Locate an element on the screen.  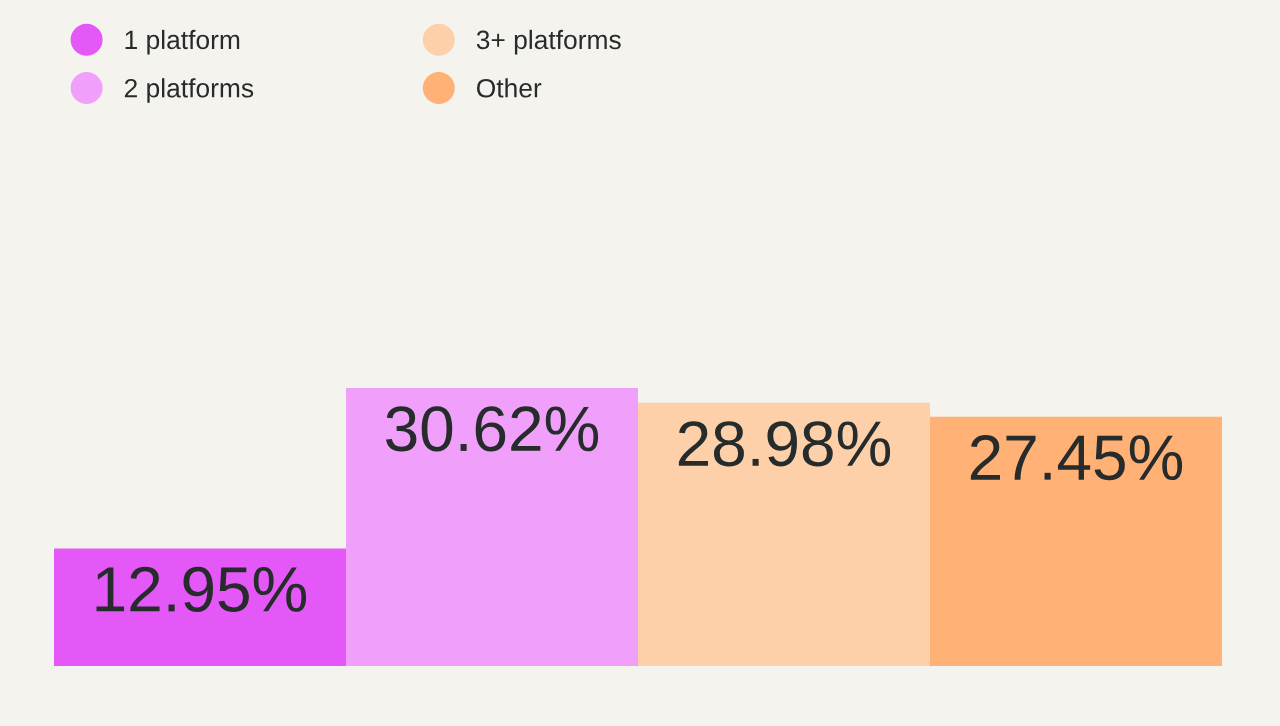
legend-label: 1 platform is located at coordinates (182, 42).